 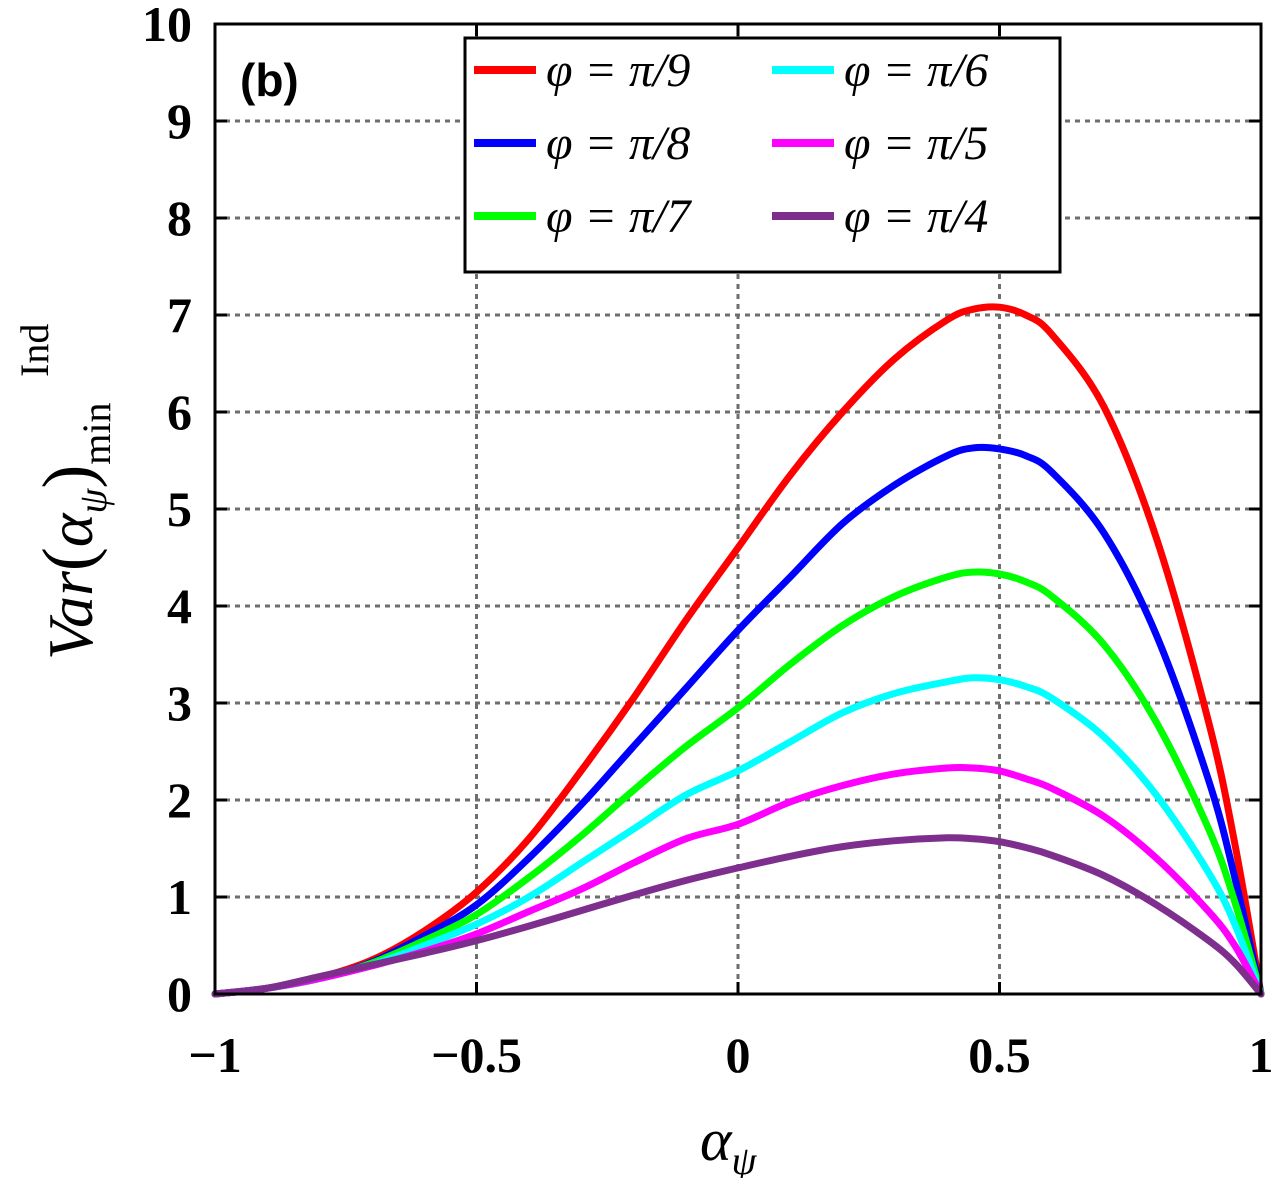 What do you see at coordinates (476, 1055) in the screenshot?
I see `x-tick-label: −0.5` at bounding box center [476, 1055].